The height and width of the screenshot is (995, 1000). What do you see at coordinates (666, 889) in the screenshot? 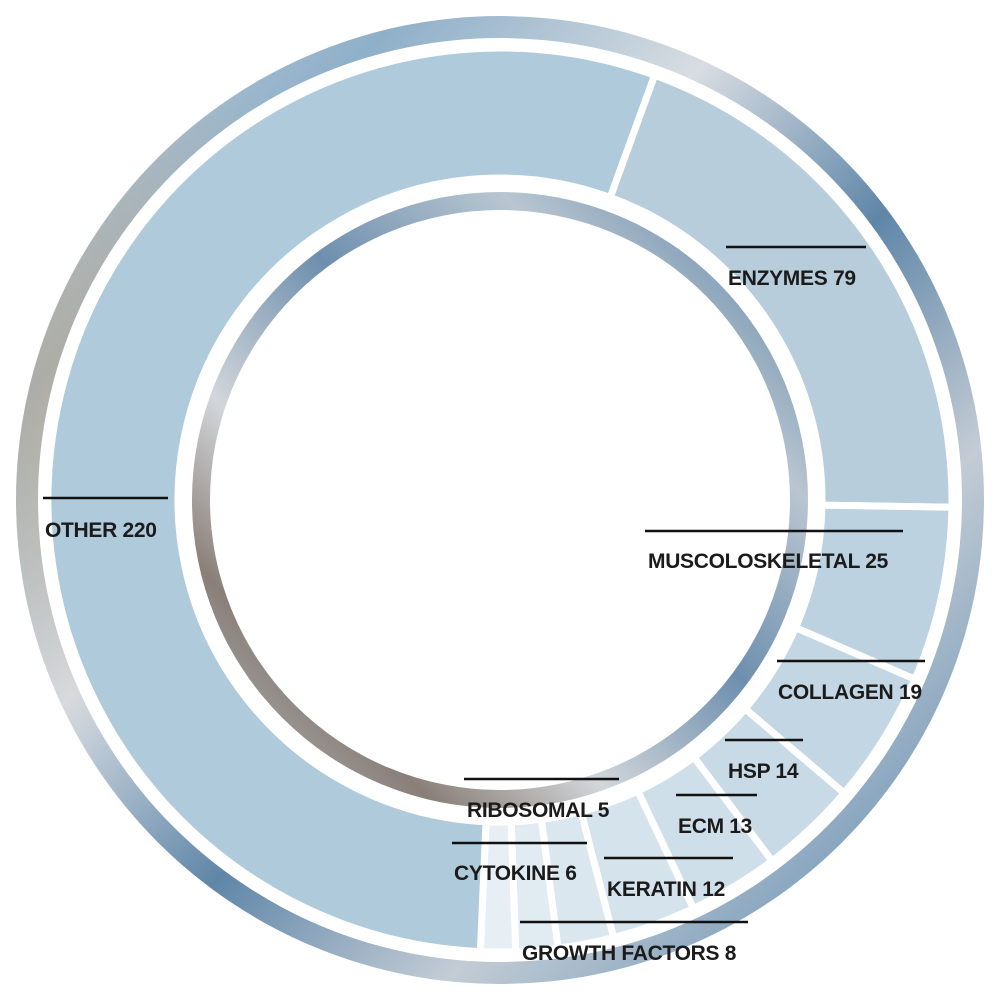
I see `label-keratin: KERATIN 12` at bounding box center [666, 889].